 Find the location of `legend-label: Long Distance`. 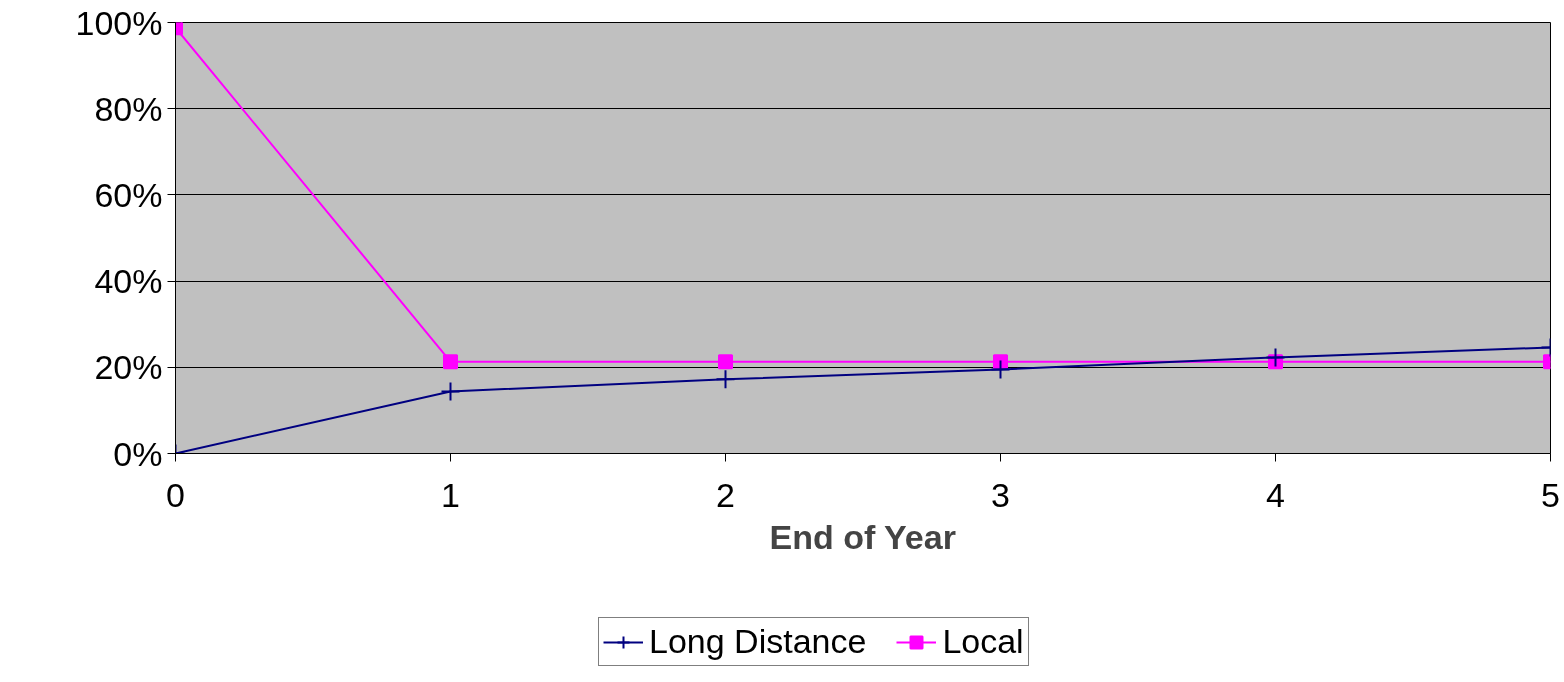

legend-label: Long Distance is located at coordinates (758, 641).